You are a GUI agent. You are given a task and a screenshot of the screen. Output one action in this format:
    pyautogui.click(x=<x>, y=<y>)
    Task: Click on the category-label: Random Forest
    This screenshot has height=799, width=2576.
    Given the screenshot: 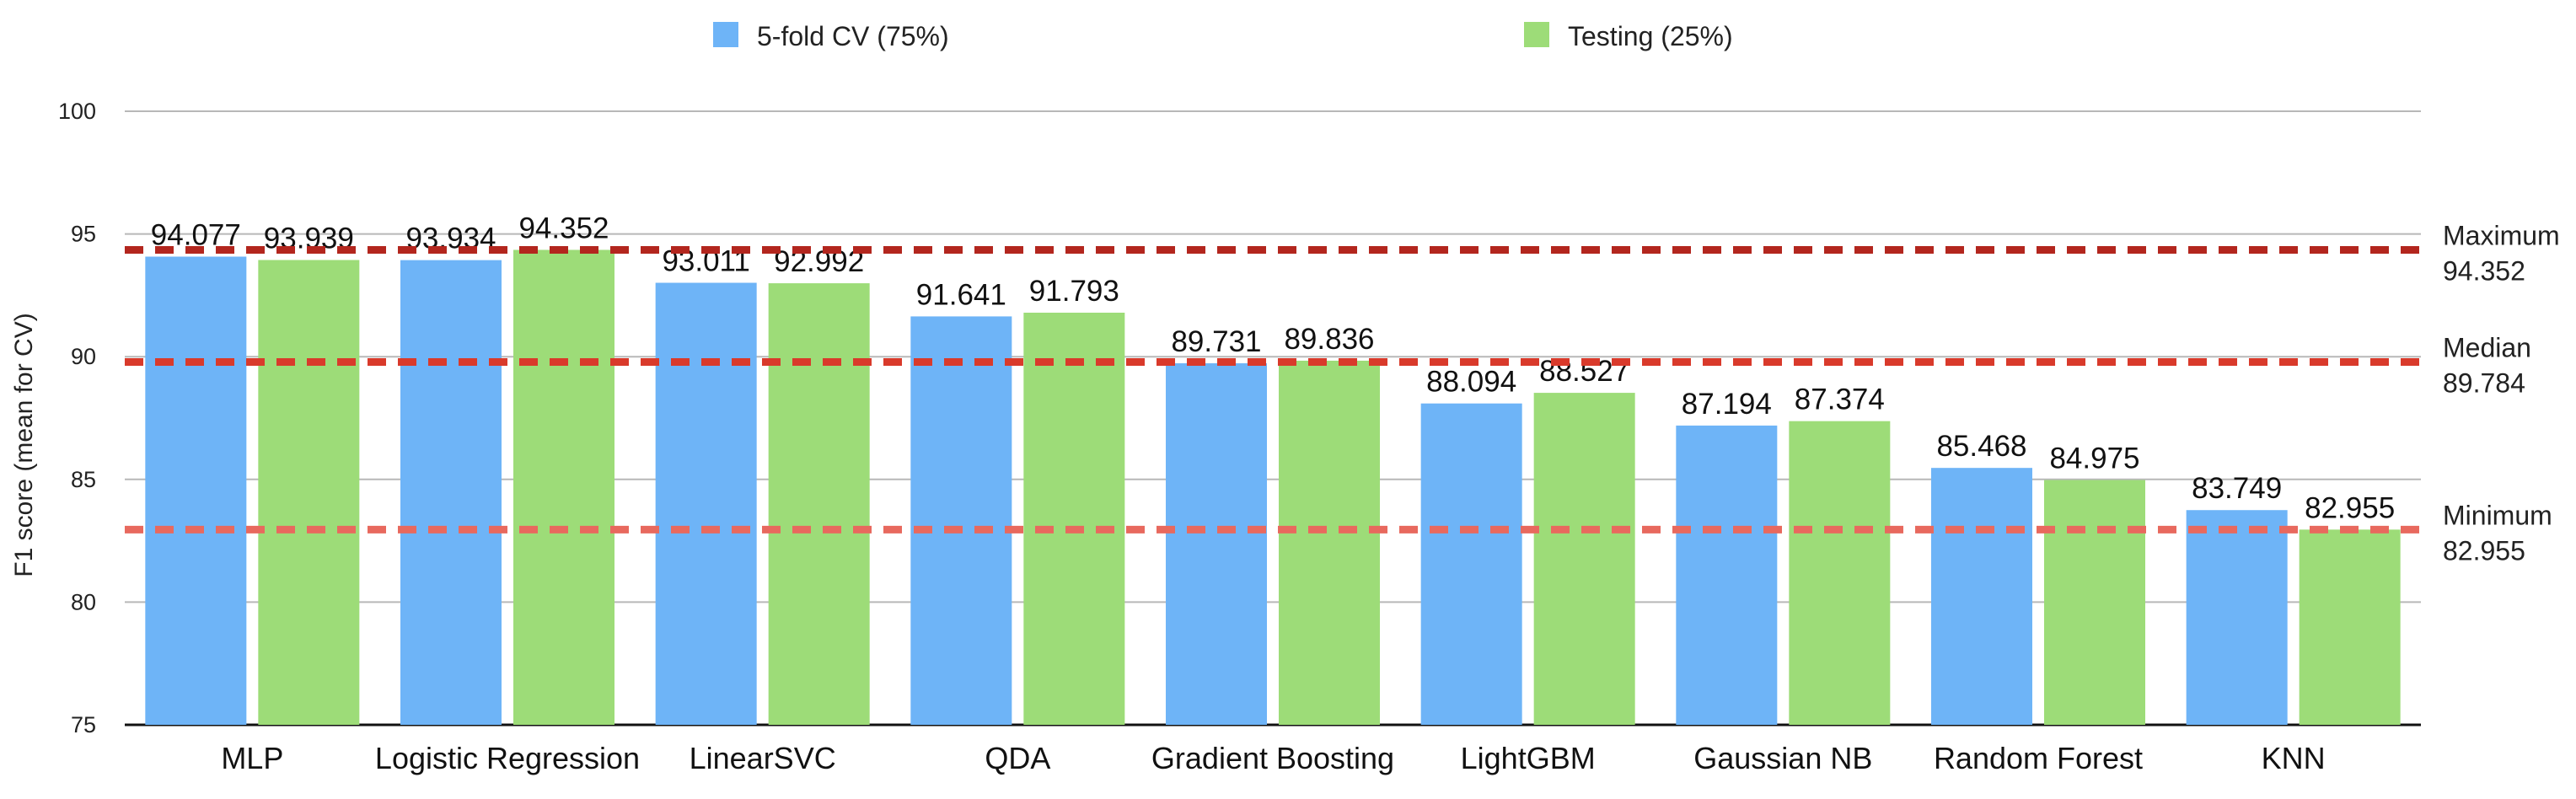 What is the action you would take?
    pyautogui.click(x=2038, y=758)
    